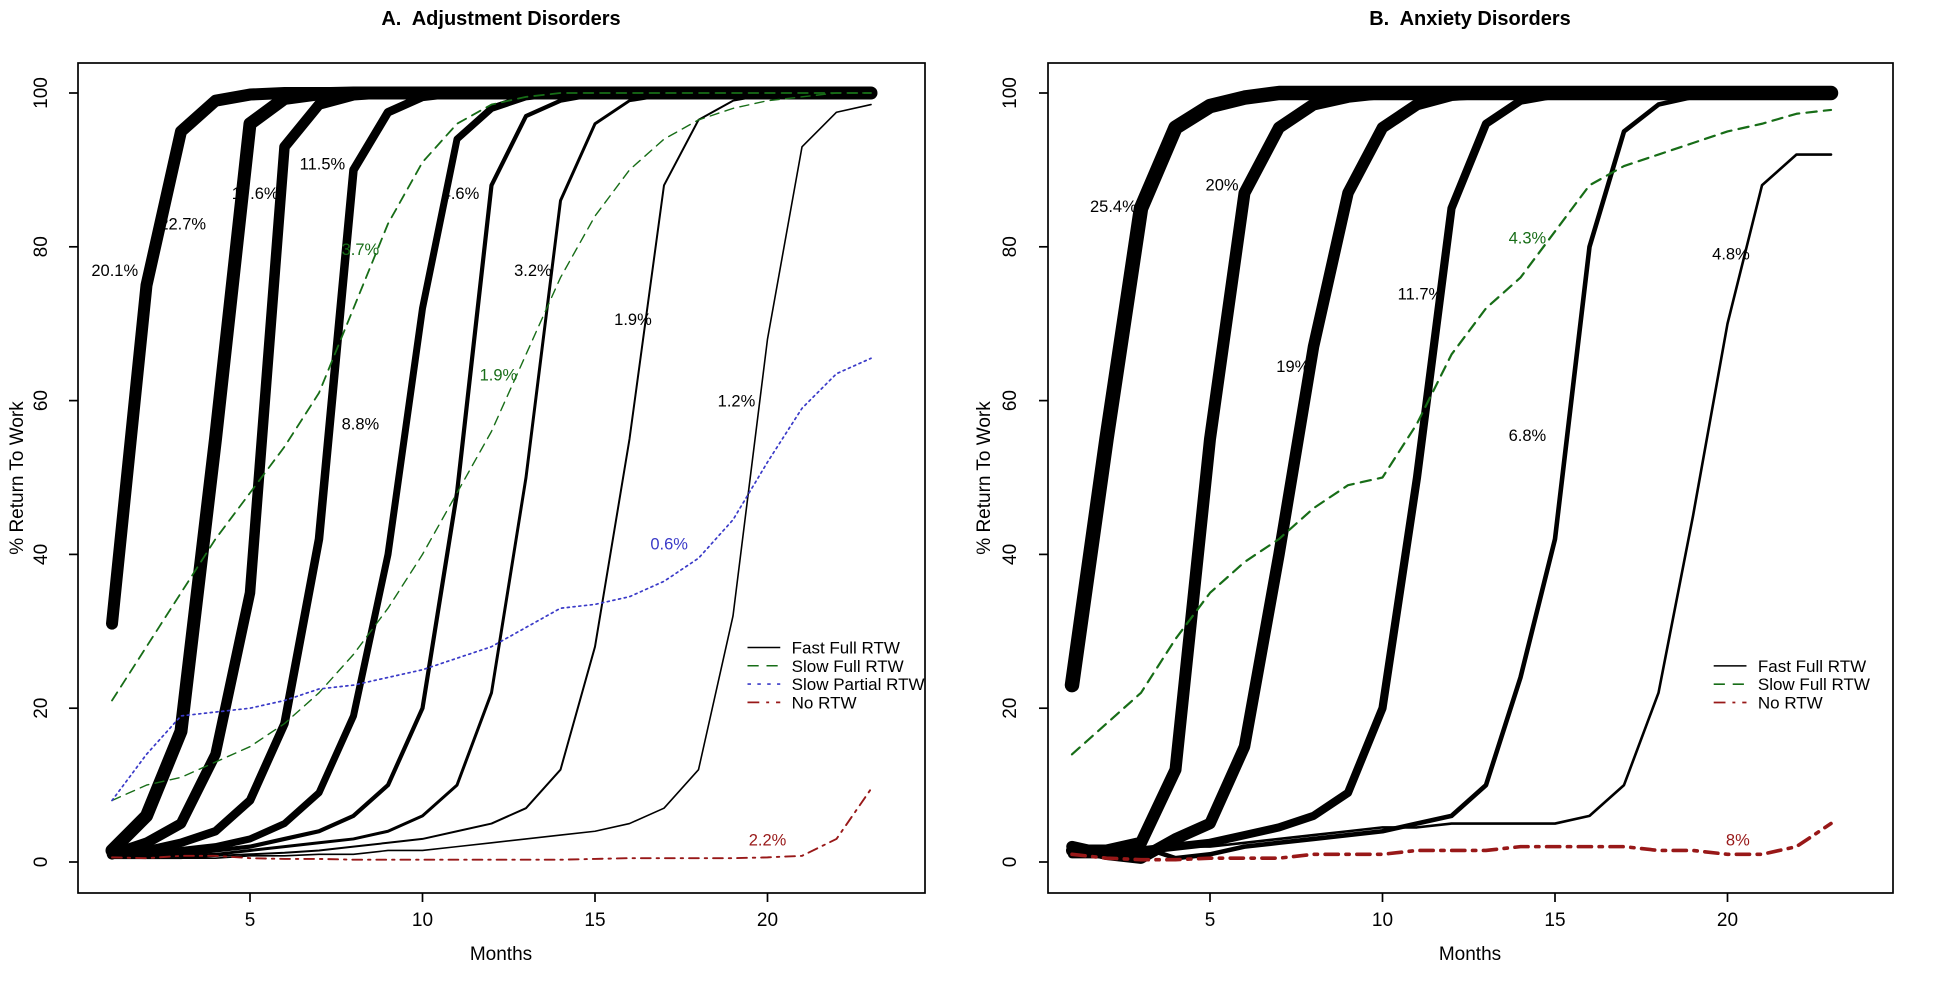 The image size is (1935, 983). I want to click on panel-b-title: B. Anxiety Disorders, so click(1470, 19).